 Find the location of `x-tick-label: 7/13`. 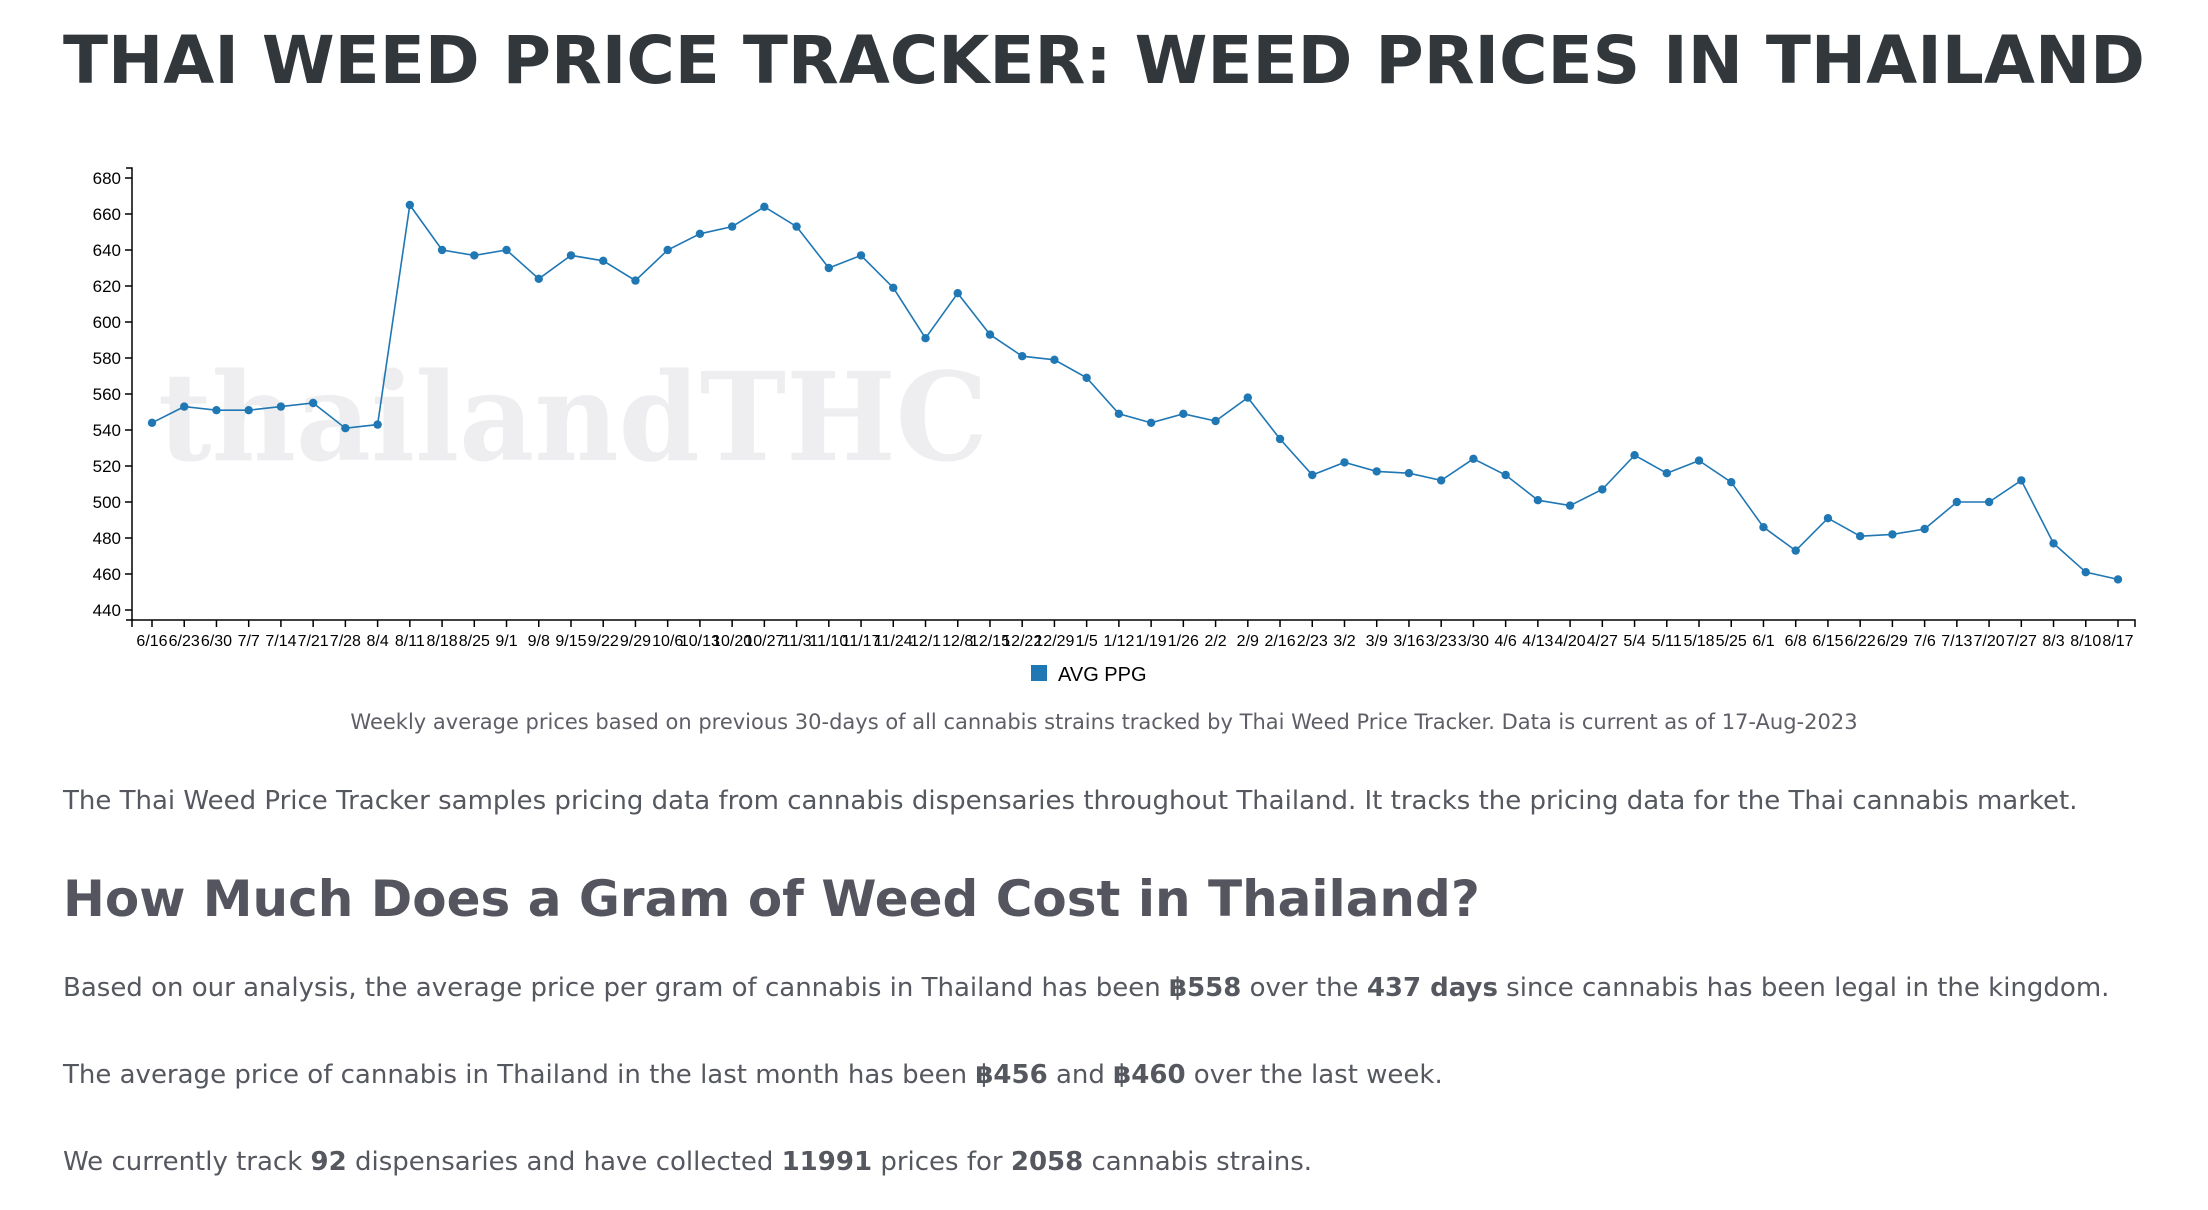

x-tick-label: 7/13 is located at coordinates (1956, 641).